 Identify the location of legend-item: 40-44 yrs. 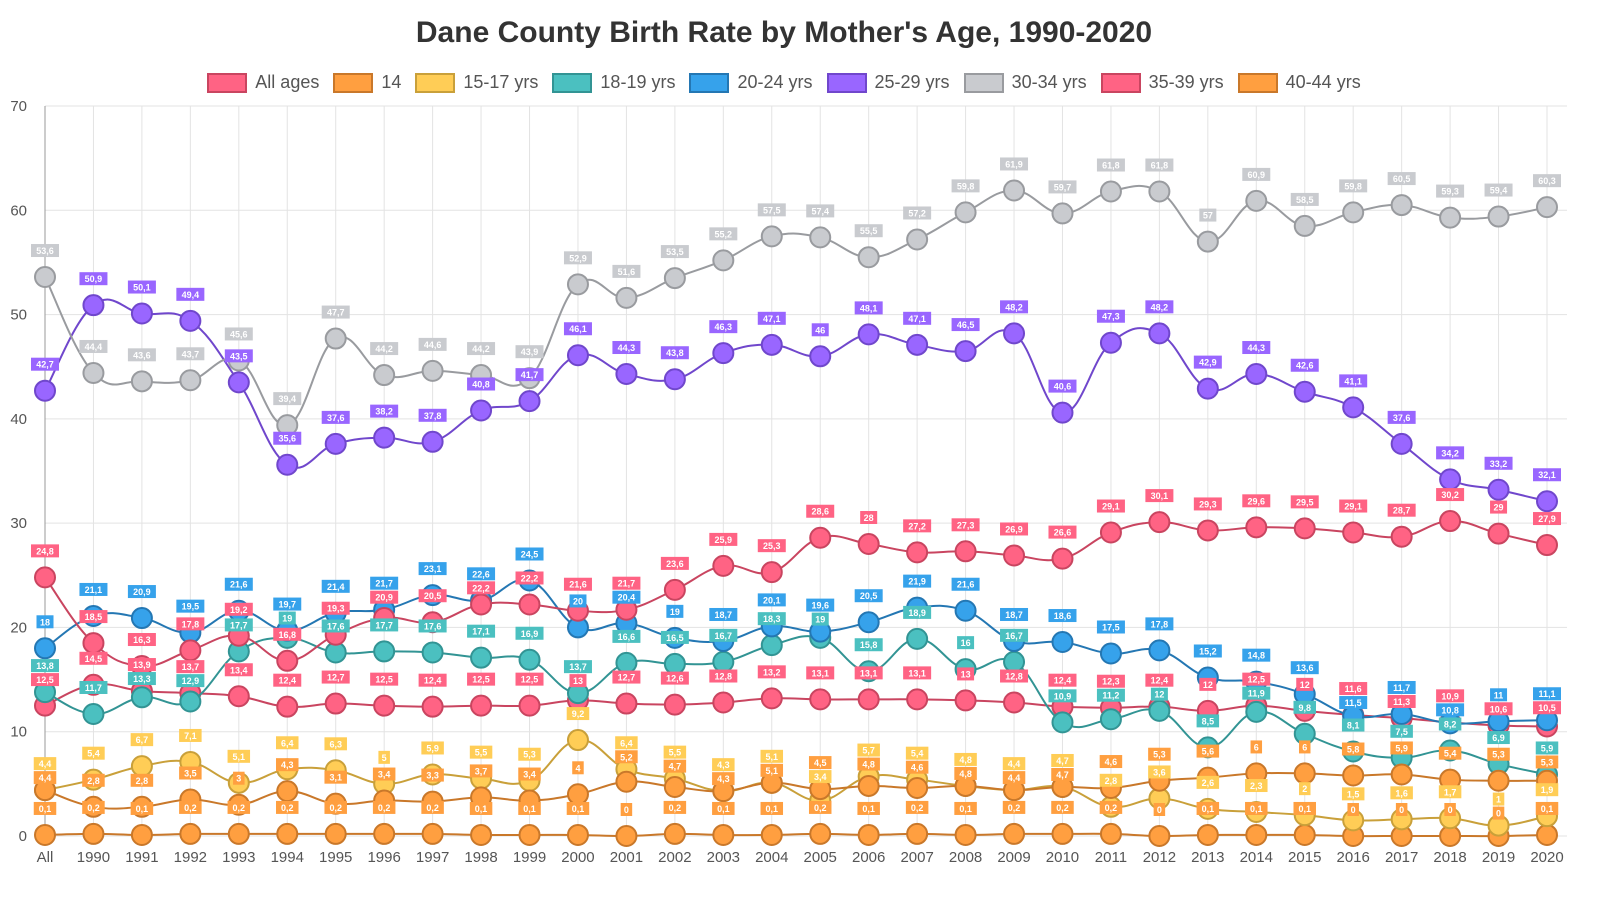
(1299, 82).